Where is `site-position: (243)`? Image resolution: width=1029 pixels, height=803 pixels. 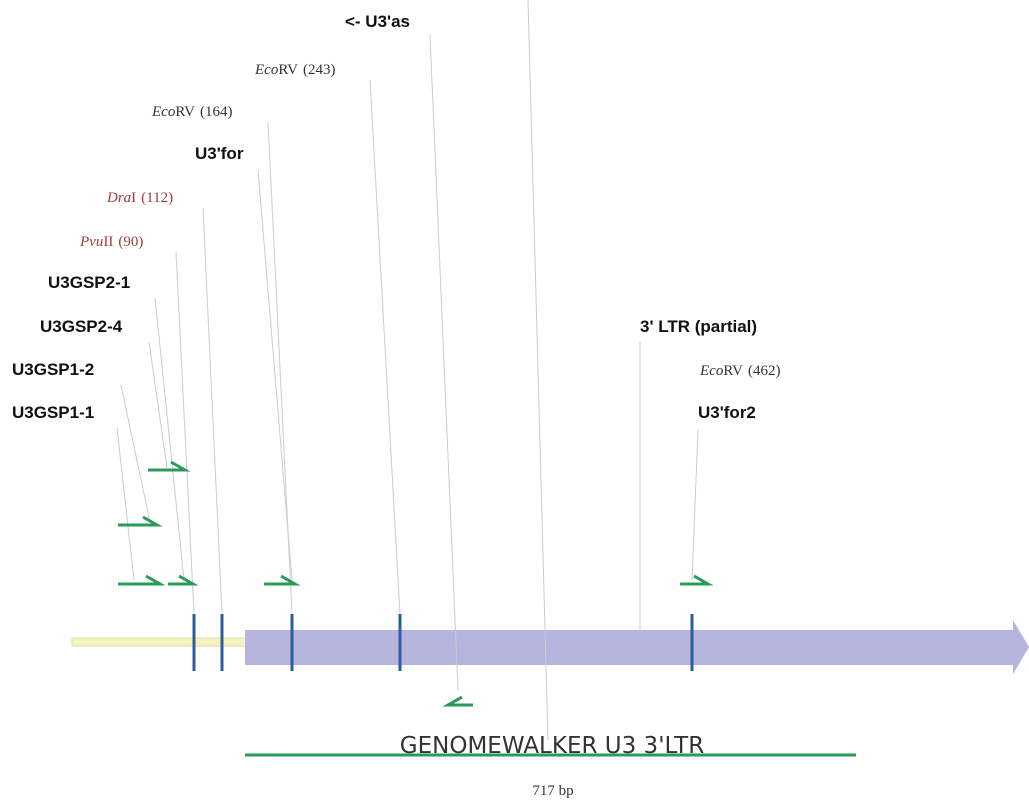 site-position: (243) is located at coordinates (319, 70).